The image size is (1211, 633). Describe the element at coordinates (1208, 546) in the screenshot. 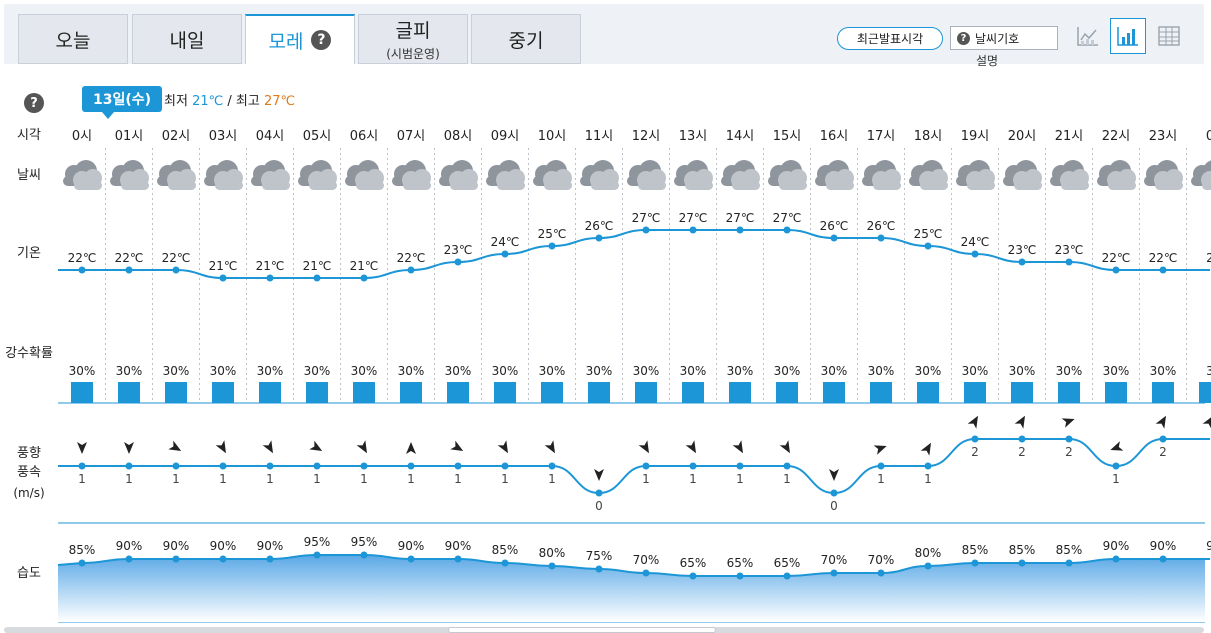

I see `humidity-value: 9` at that location.